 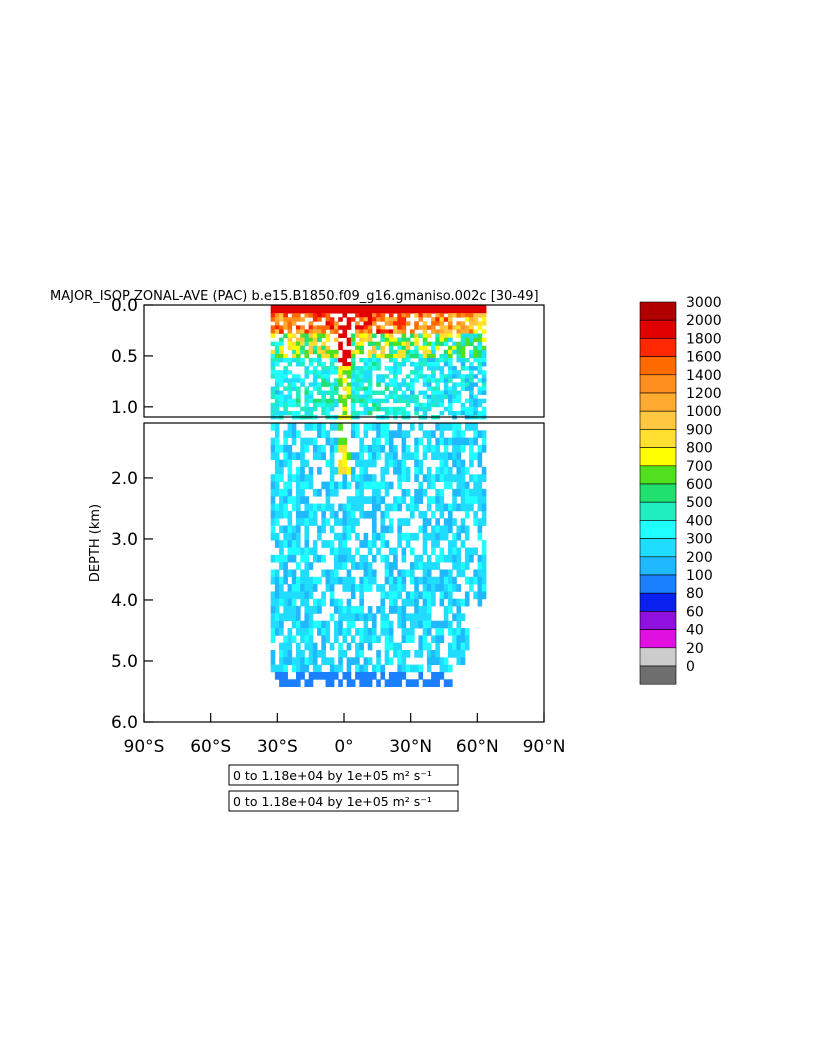 I want to click on colorbar-label: 400, so click(x=699, y=521).